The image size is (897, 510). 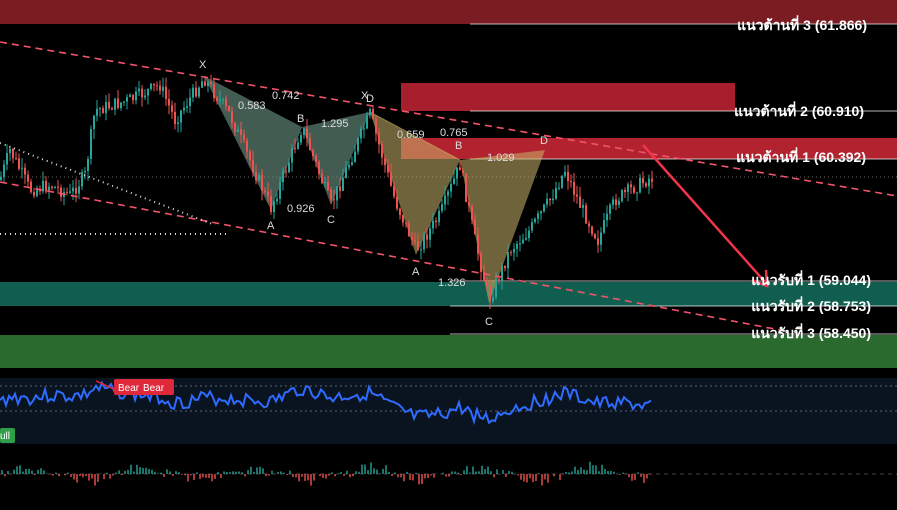 What do you see at coordinates (458, 146) in the screenshot?
I see `pattern-label-b-2: B` at bounding box center [458, 146].